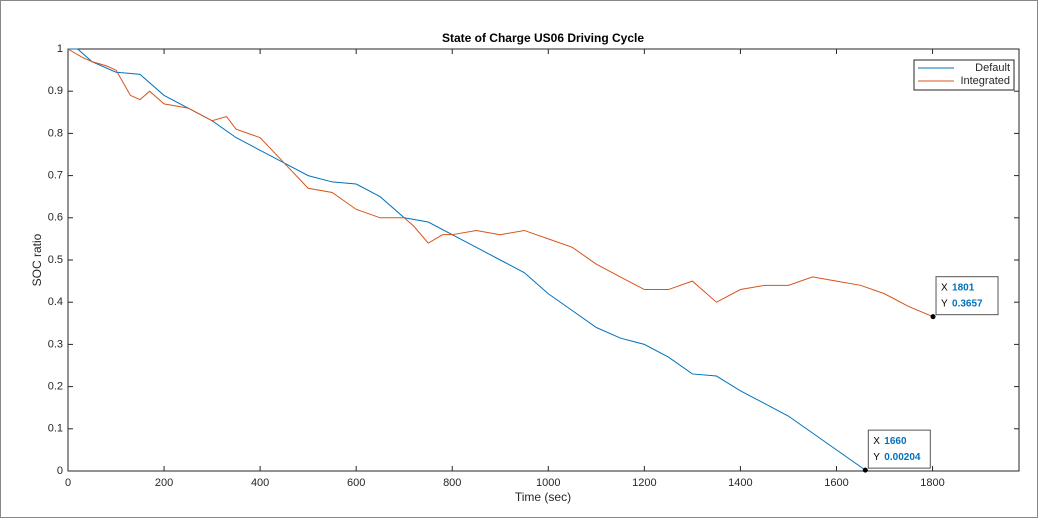 The height and width of the screenshot is (519, 1039). Describe the element at coordinates (644, 483) in the screenshot. I see `x-tick-label: 1200` at that location.